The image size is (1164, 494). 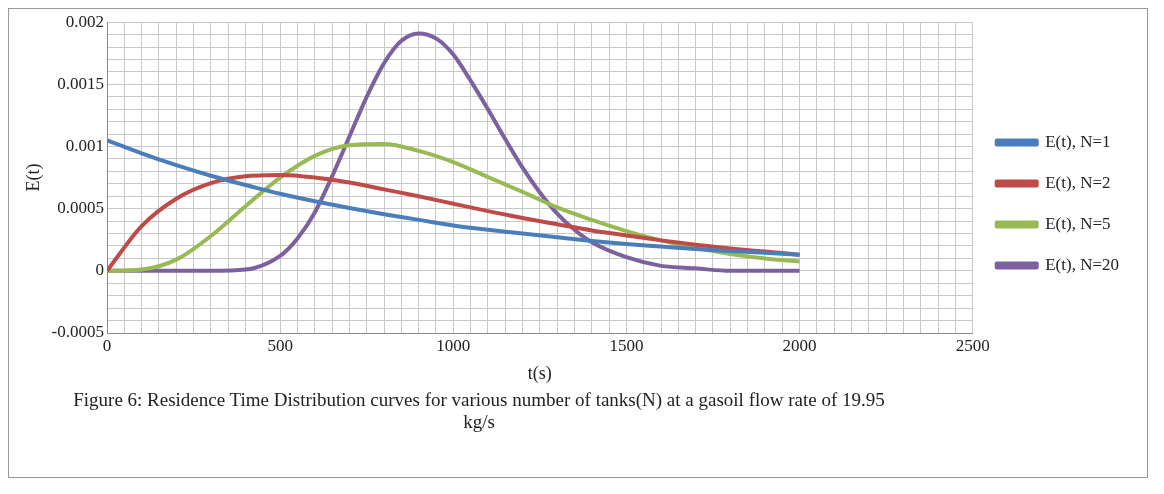 What do you see at coordinates (1082, 264) in the screenshot?
I see `legend-label: E(t), N=20` at bounding box center [1082, 264].